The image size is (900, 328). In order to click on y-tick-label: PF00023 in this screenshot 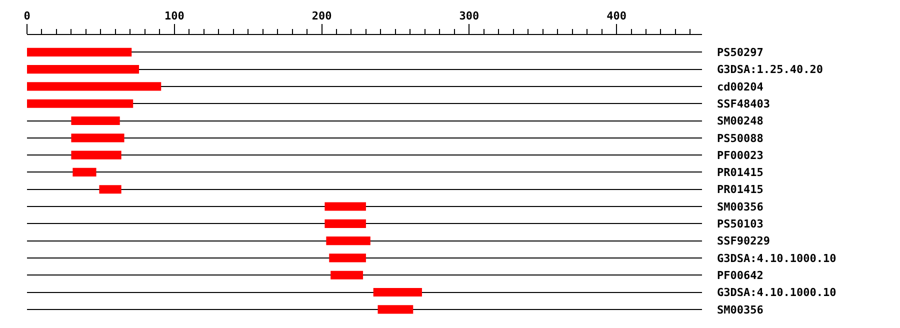, I will do `click(740, 155)`.